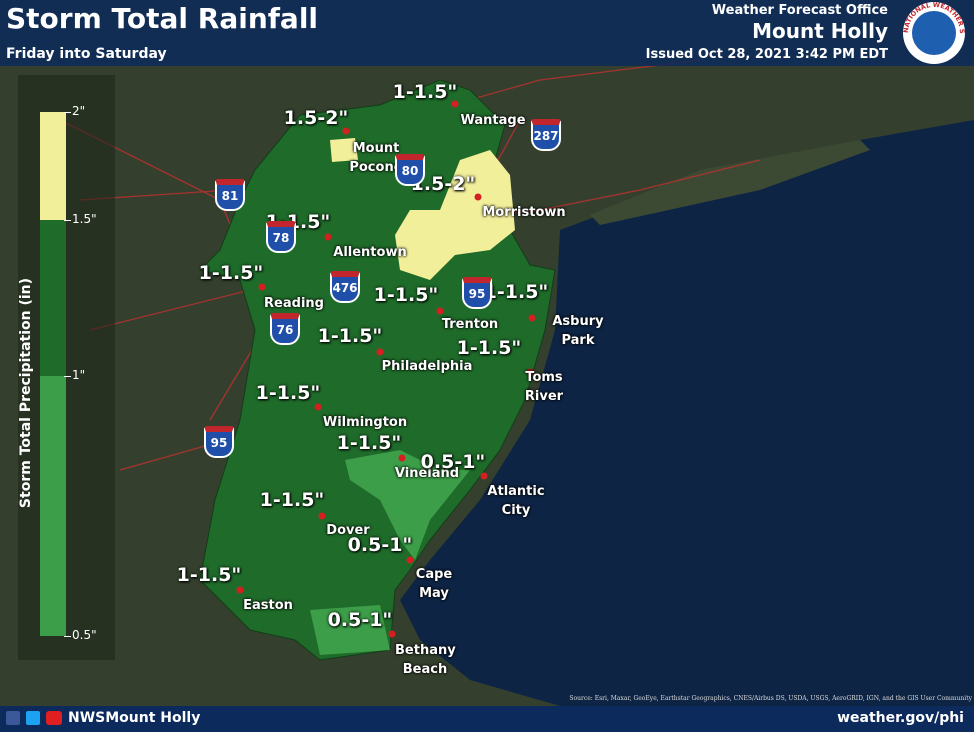 Image resolution: width=974 pixels, height=732 pixels. I want to click on city-label: Wantage, so click(493, 120).